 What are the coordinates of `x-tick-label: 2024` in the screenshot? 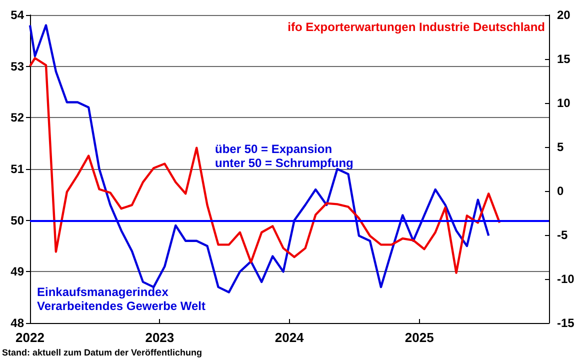 It's located at (289, 337).